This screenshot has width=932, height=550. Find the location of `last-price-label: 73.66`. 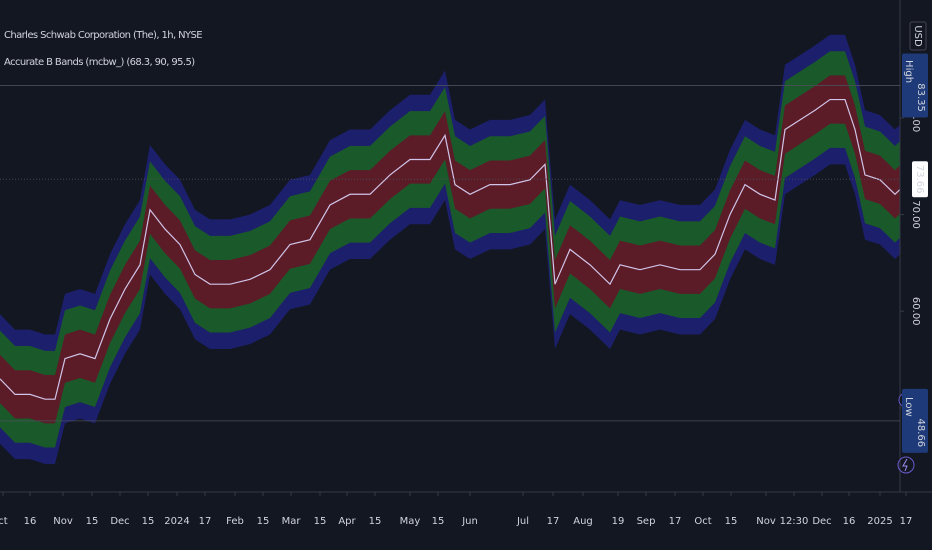

last-price-label: 73.66 is located at coordinates (919, 179).